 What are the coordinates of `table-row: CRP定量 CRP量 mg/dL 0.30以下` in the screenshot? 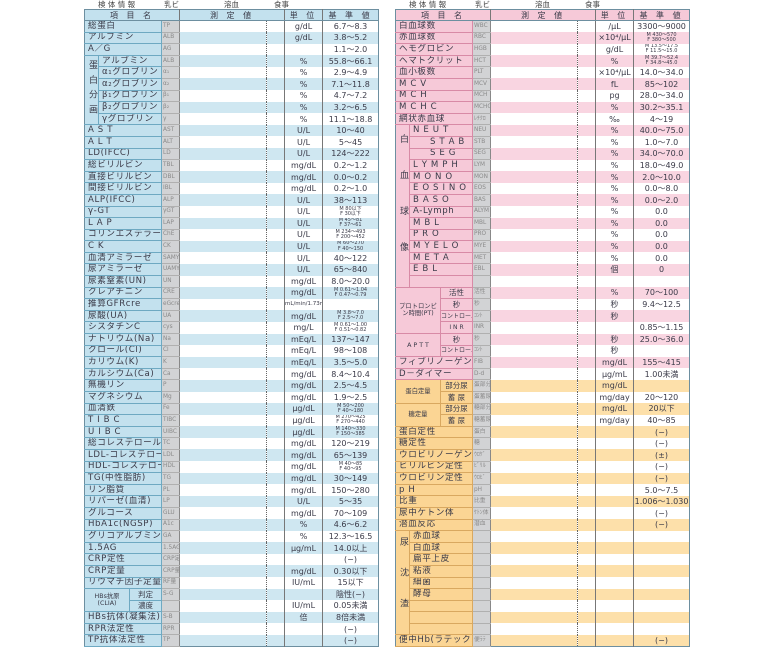 It's located at (231, 571).